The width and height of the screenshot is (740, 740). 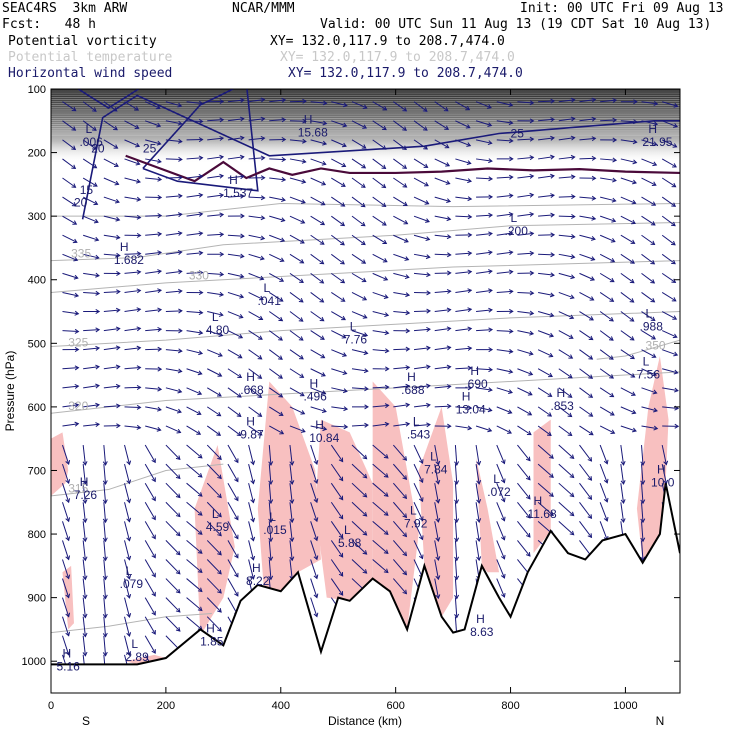 What do you see at coordinates (625, 706) in the screenshot?
I see `x-tick-label: 1000` at bounding box center [625, 706].